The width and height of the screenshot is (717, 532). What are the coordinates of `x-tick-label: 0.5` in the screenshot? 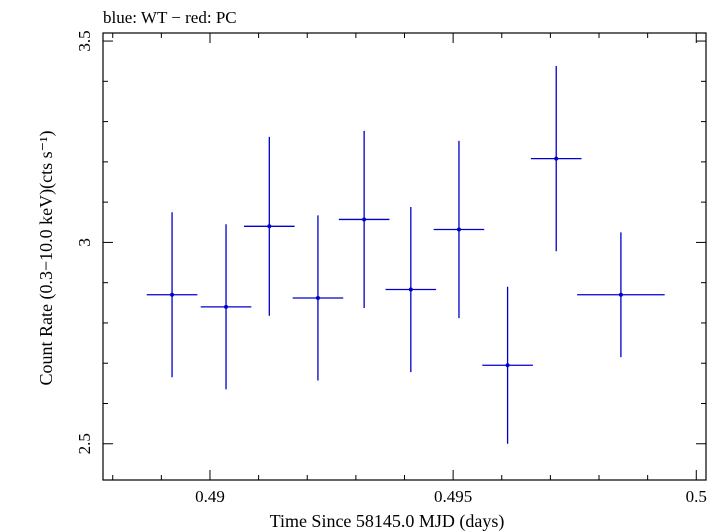 It's located at (696, 496).